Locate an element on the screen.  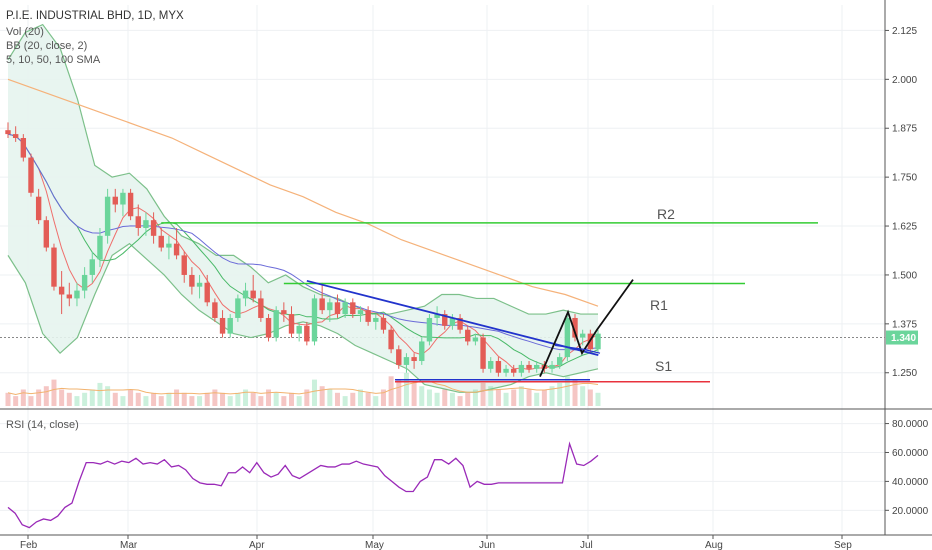
indicator-volume: Vol (20) is located at coordinates (25, 32).